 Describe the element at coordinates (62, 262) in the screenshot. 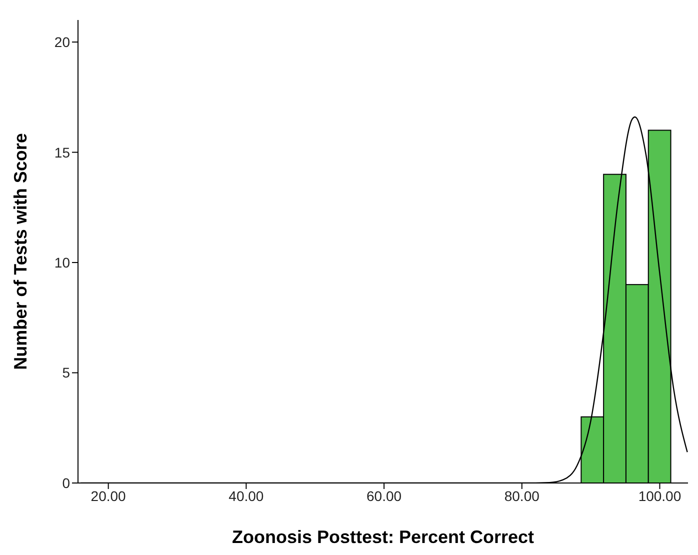

I see `y-tick-label: 10` at that location.